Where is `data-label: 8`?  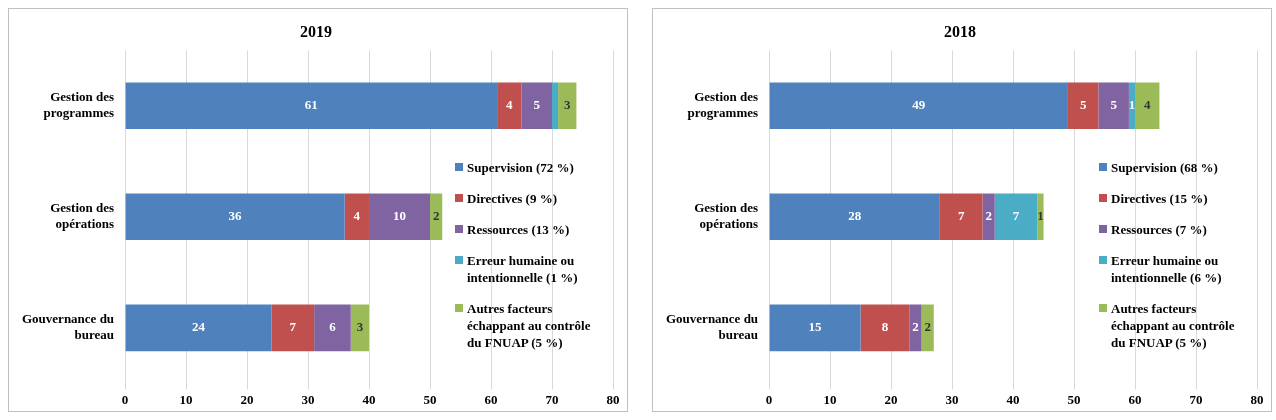
data-label: 8 is located at coordinates (885, 327).